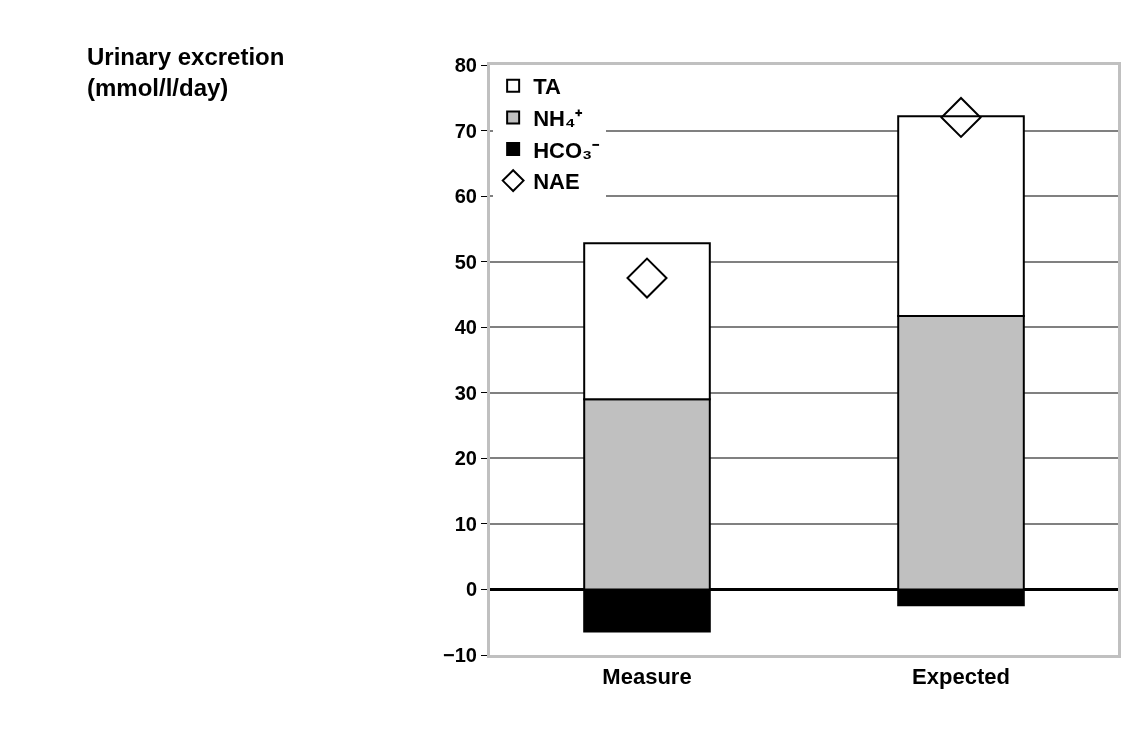 This screenshot has width=1146, height=746. Describe the element at coordinates (465, 196) in the screenshot. I see `y-tick-label: 60` at that location.